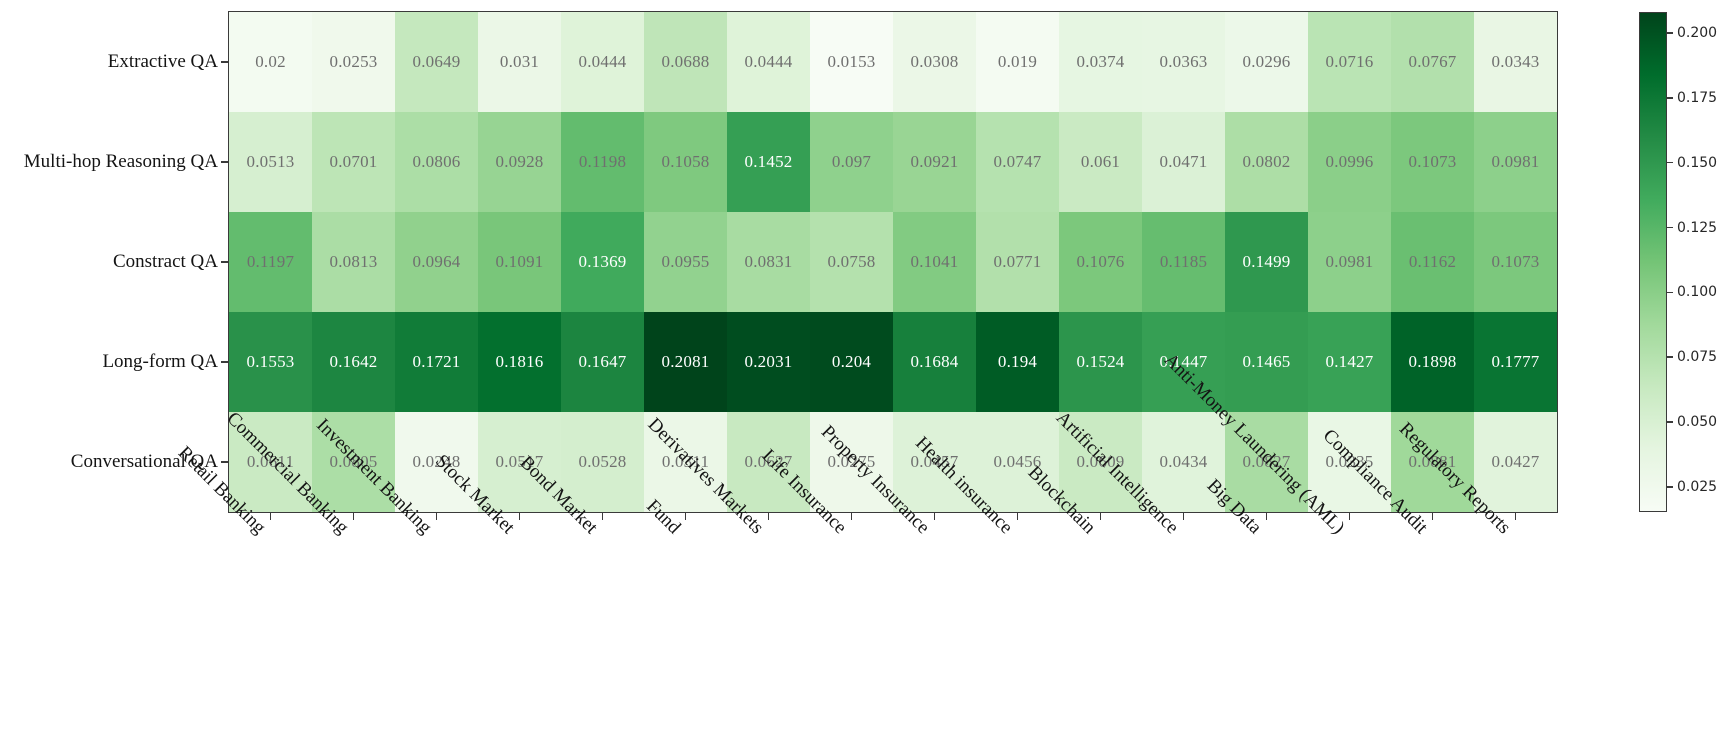 The image size is (1728, 733). What do you see at coordinates (851, 362) in the screenshot?
I see `heatmap-cell: 0.204` at bounding box center [851, 362].